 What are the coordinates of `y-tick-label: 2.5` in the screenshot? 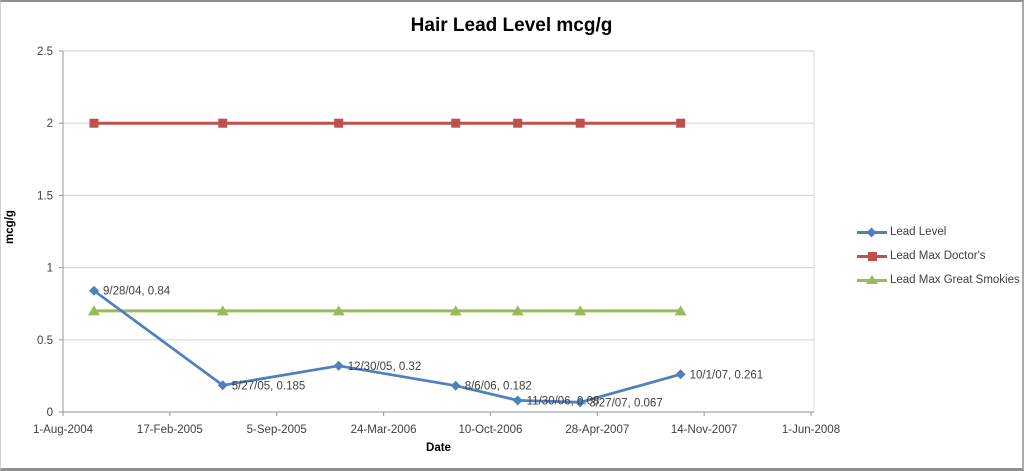 It's located at (45, 52).